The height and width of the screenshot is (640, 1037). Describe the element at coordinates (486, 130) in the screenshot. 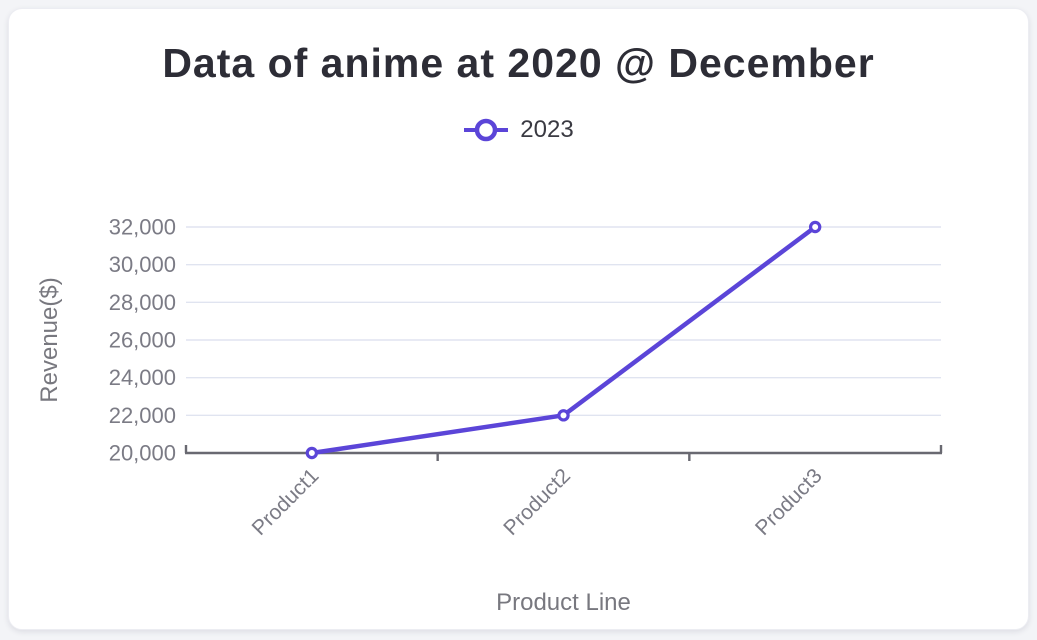

I see `line-circle-icon` at that location.